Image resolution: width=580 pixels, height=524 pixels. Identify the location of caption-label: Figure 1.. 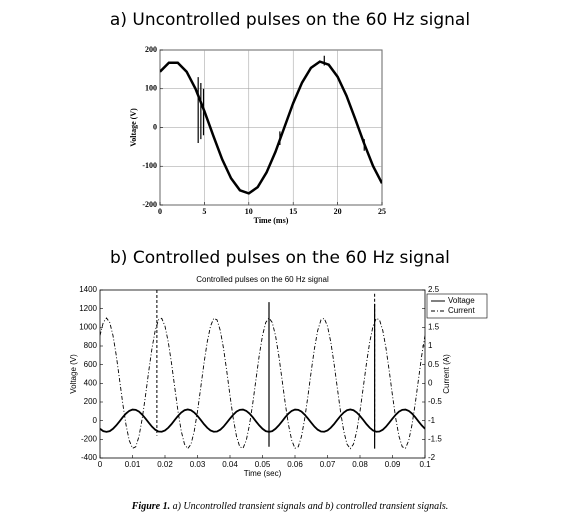
(150, 506).